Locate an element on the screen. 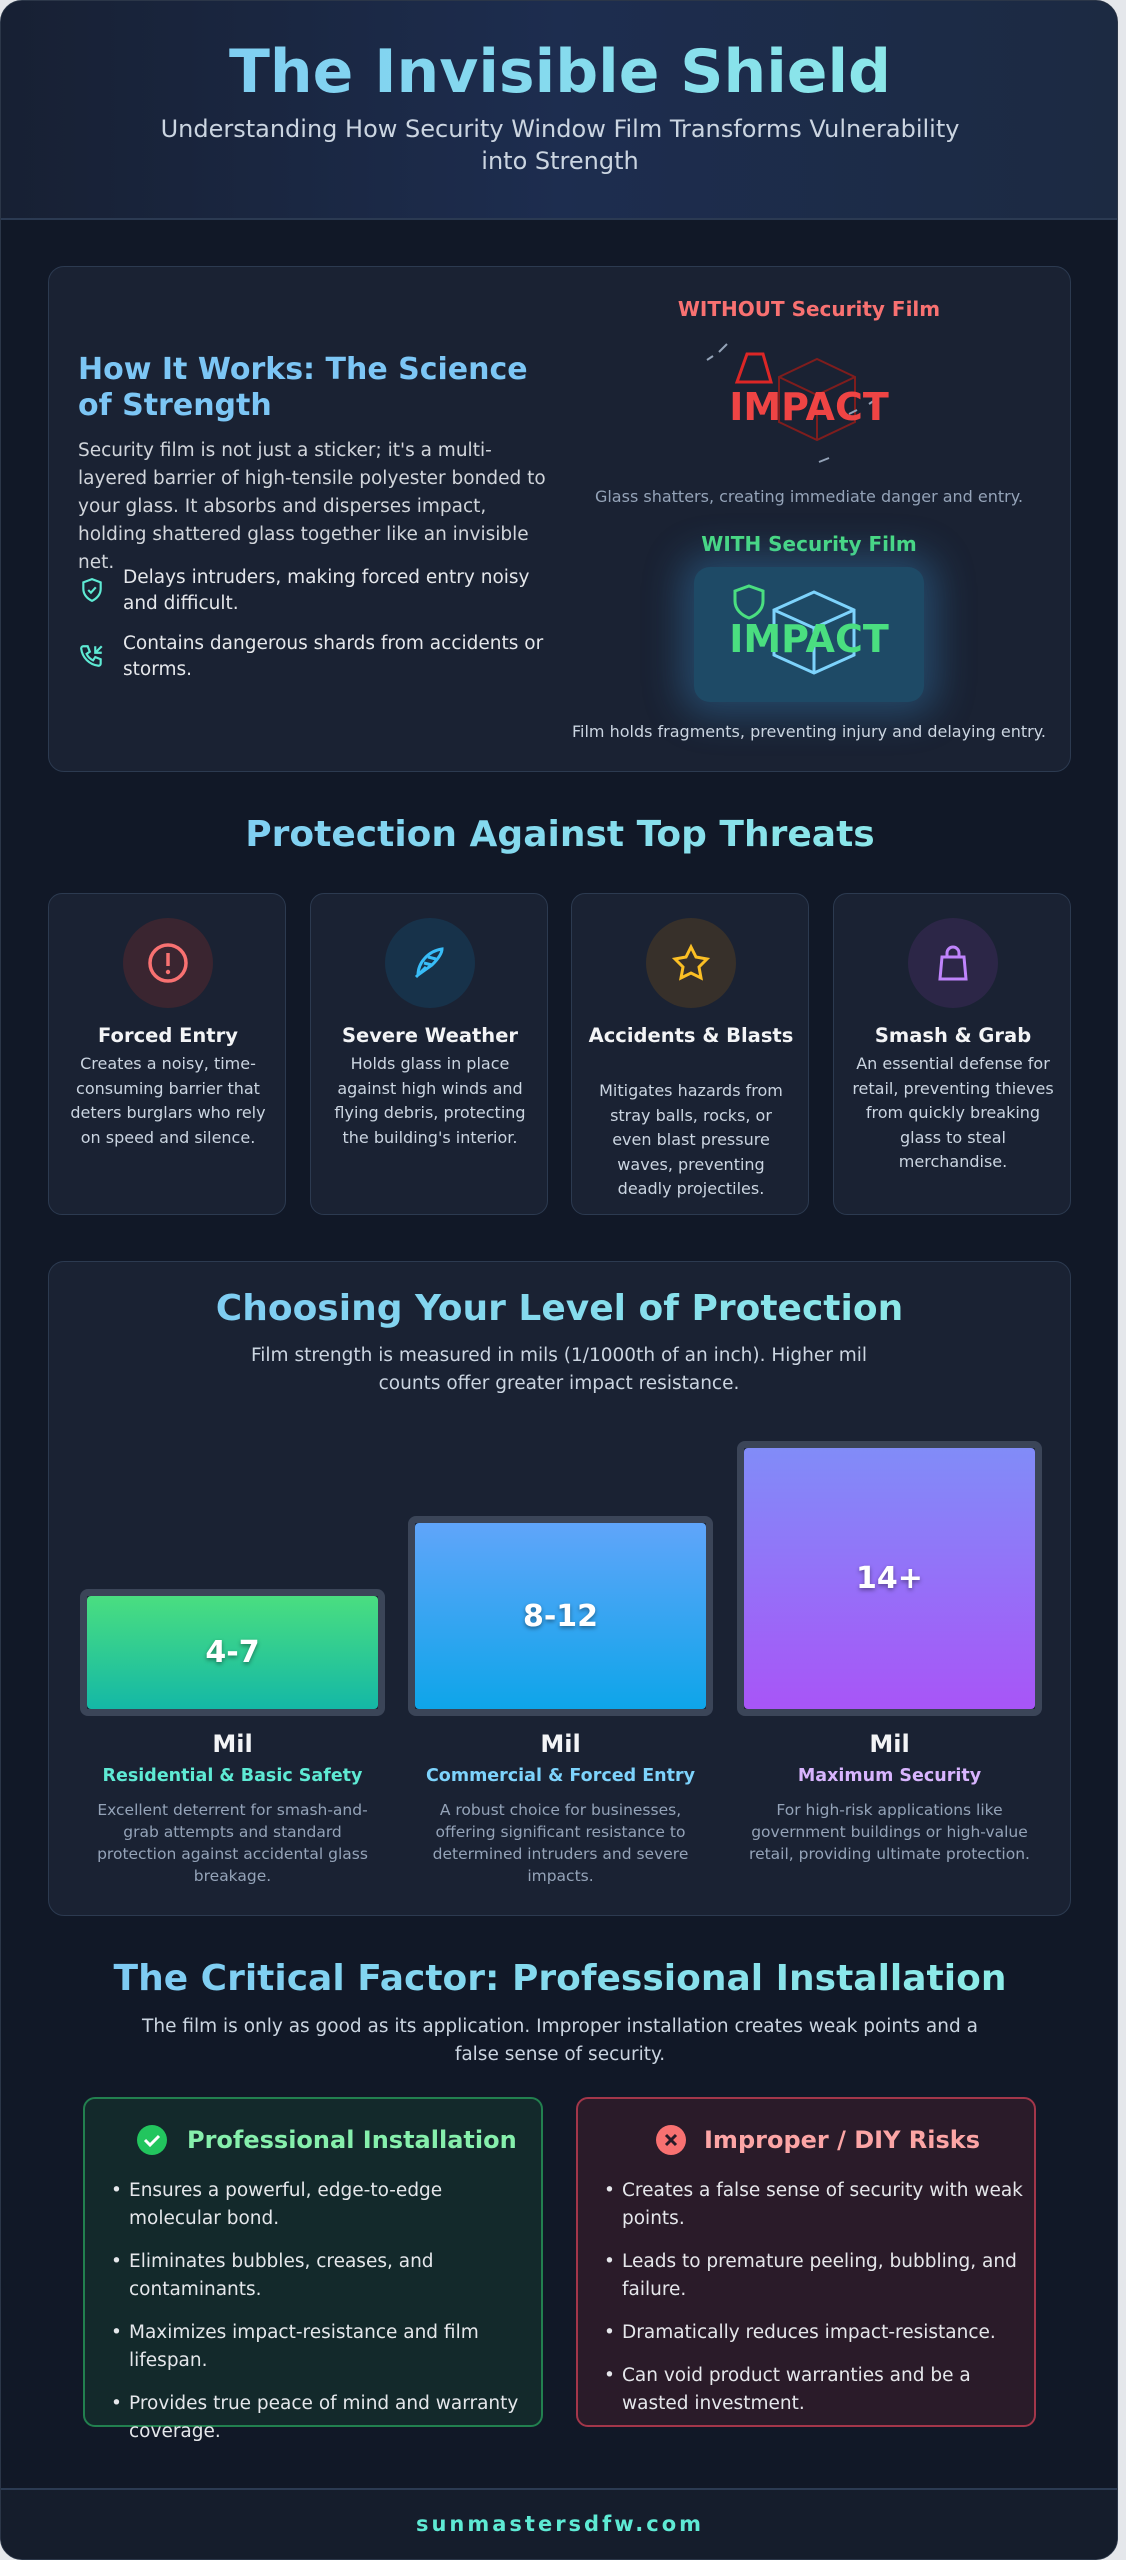 The width and height of the screenshot is (1126, 2560). check-icon is located at coordinates (152, 2140).